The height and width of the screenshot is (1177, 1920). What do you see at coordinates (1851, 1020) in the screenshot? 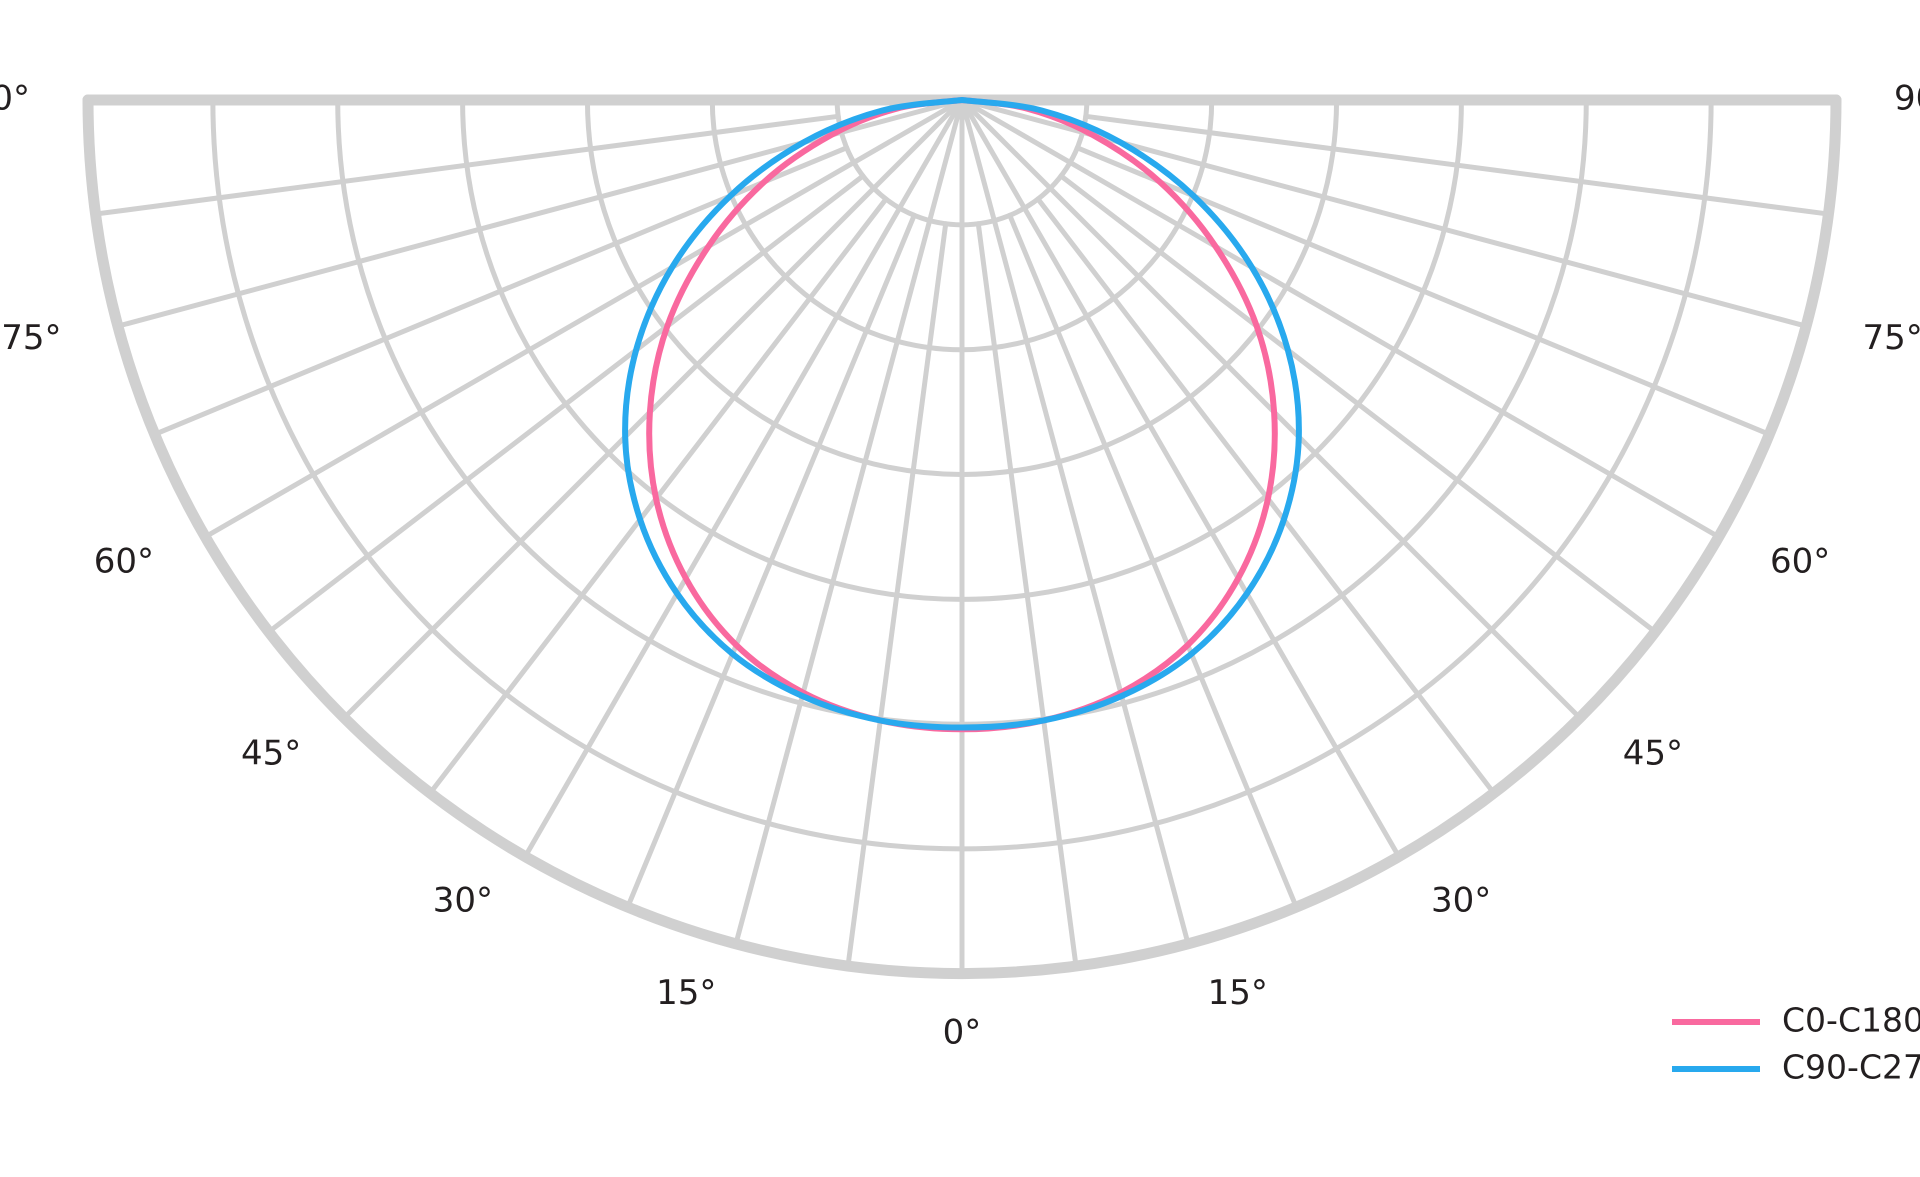
I see `legend-label: C0-C180` at bounding box center [1851, 1020].